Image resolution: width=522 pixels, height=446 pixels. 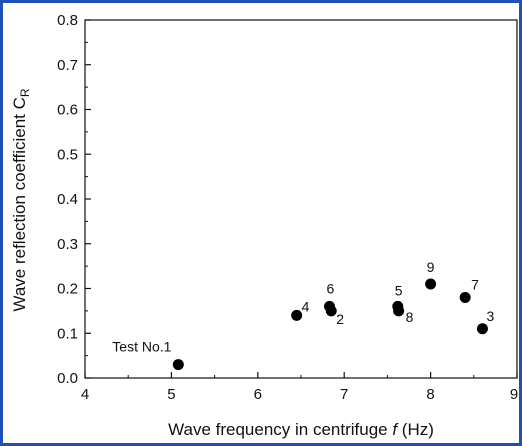 I want to click on x-tick-label: 6, so click(x=258, y=394).